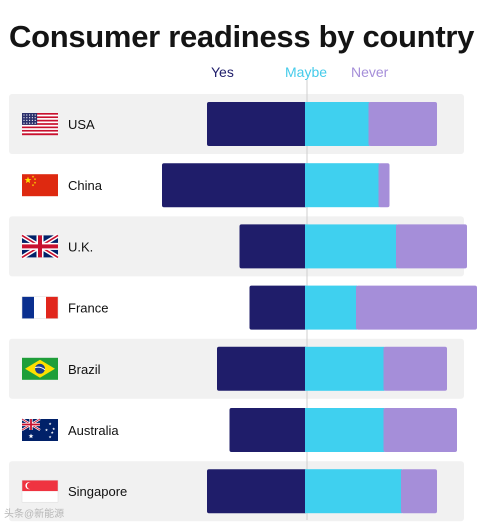 This screenshot has width=484, height=527. Describe the element at coordinates (84, 369) in the screenshot. I see `country-label: Brazil` at that location.